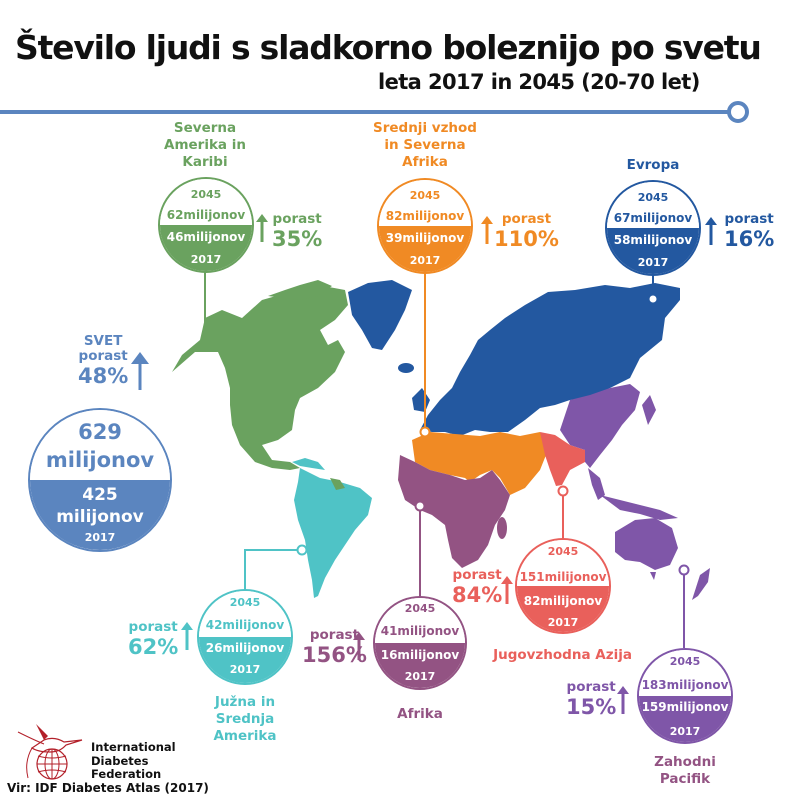 This screenshot has width=800, height=800. Describe the element at coordinates (685, 770) in the screenshot. I see `region-label-western-pacific: Zahodni Pacifik` at that location.